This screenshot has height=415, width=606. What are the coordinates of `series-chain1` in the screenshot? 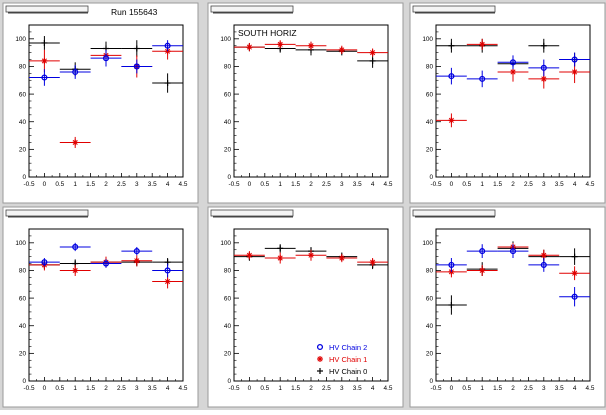 It's located at (311, 258).